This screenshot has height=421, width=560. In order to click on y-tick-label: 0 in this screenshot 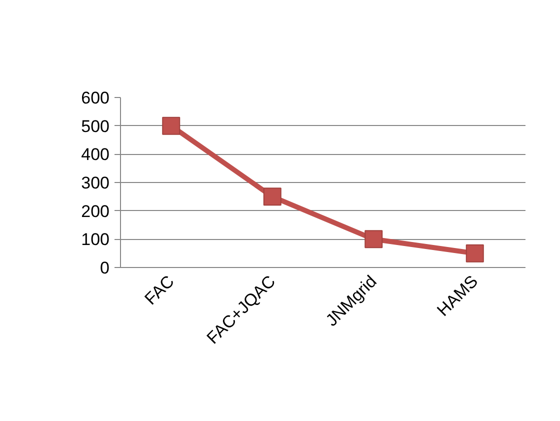, I will do `click(105, 268)`.